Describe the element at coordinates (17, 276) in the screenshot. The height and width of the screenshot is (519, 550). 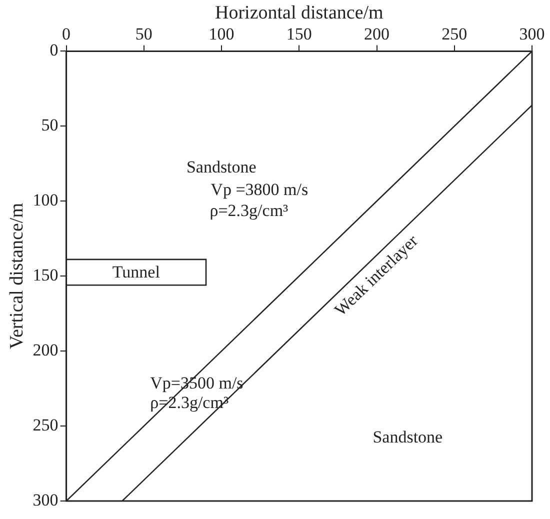
I see `y-axis-title: Vertical distance/m` at that location.